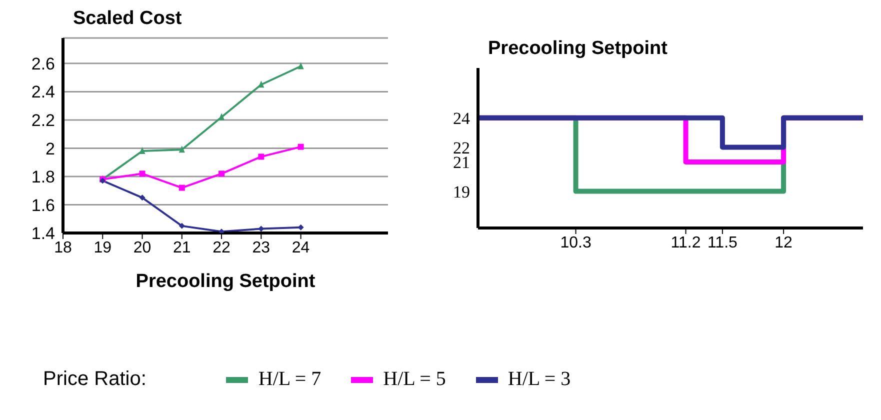  I want to click on y-tick-label: 2.2, so click(43, 120).